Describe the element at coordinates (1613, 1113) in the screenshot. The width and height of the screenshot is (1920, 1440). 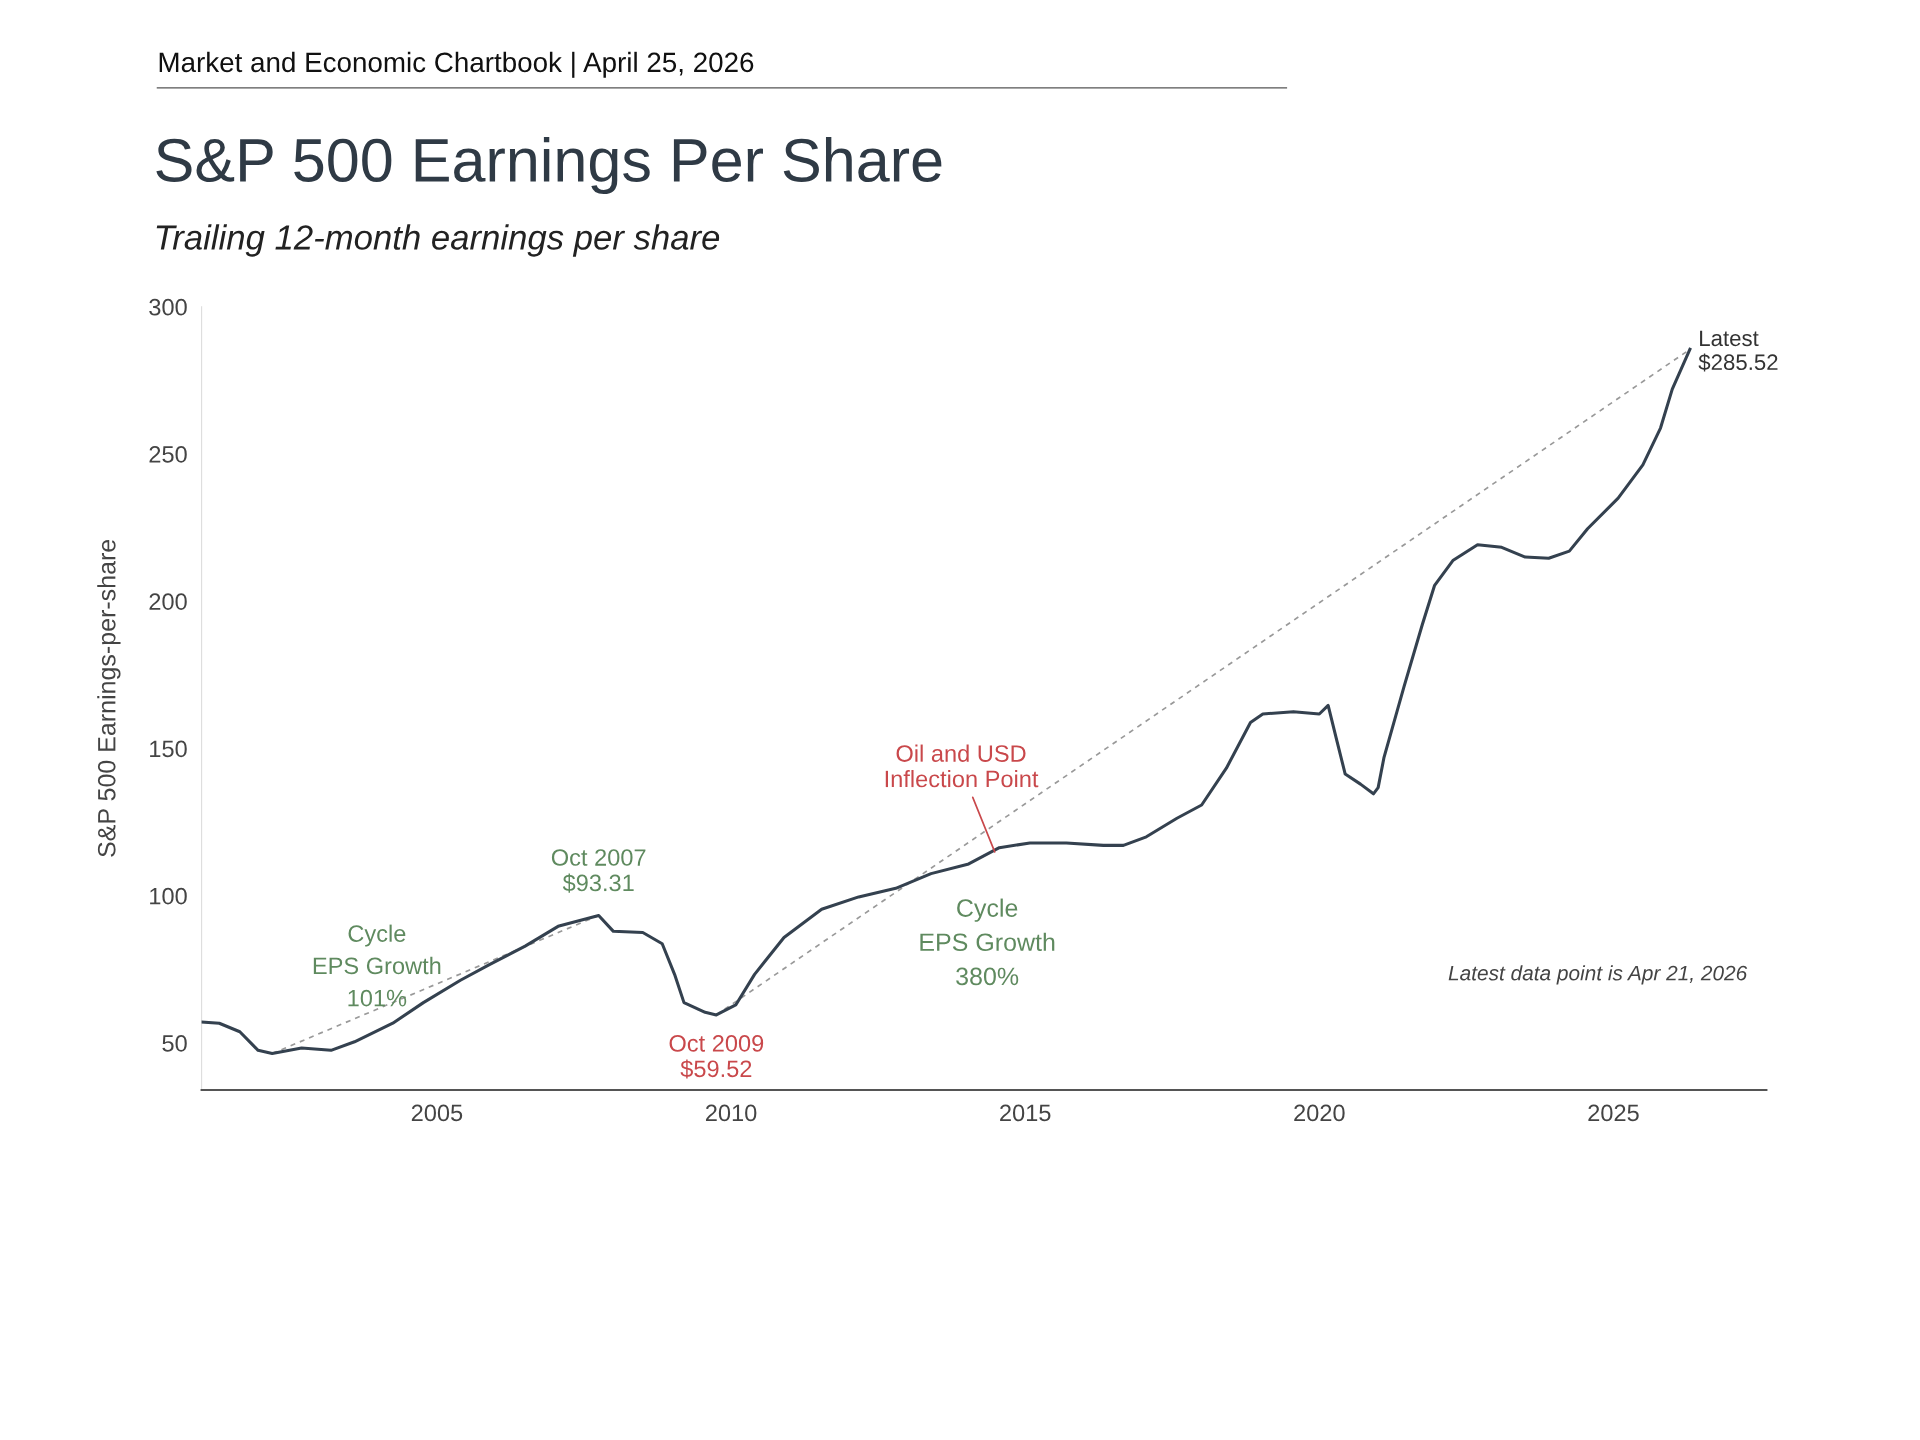
I see `x-tick-label: 2025` at that location.